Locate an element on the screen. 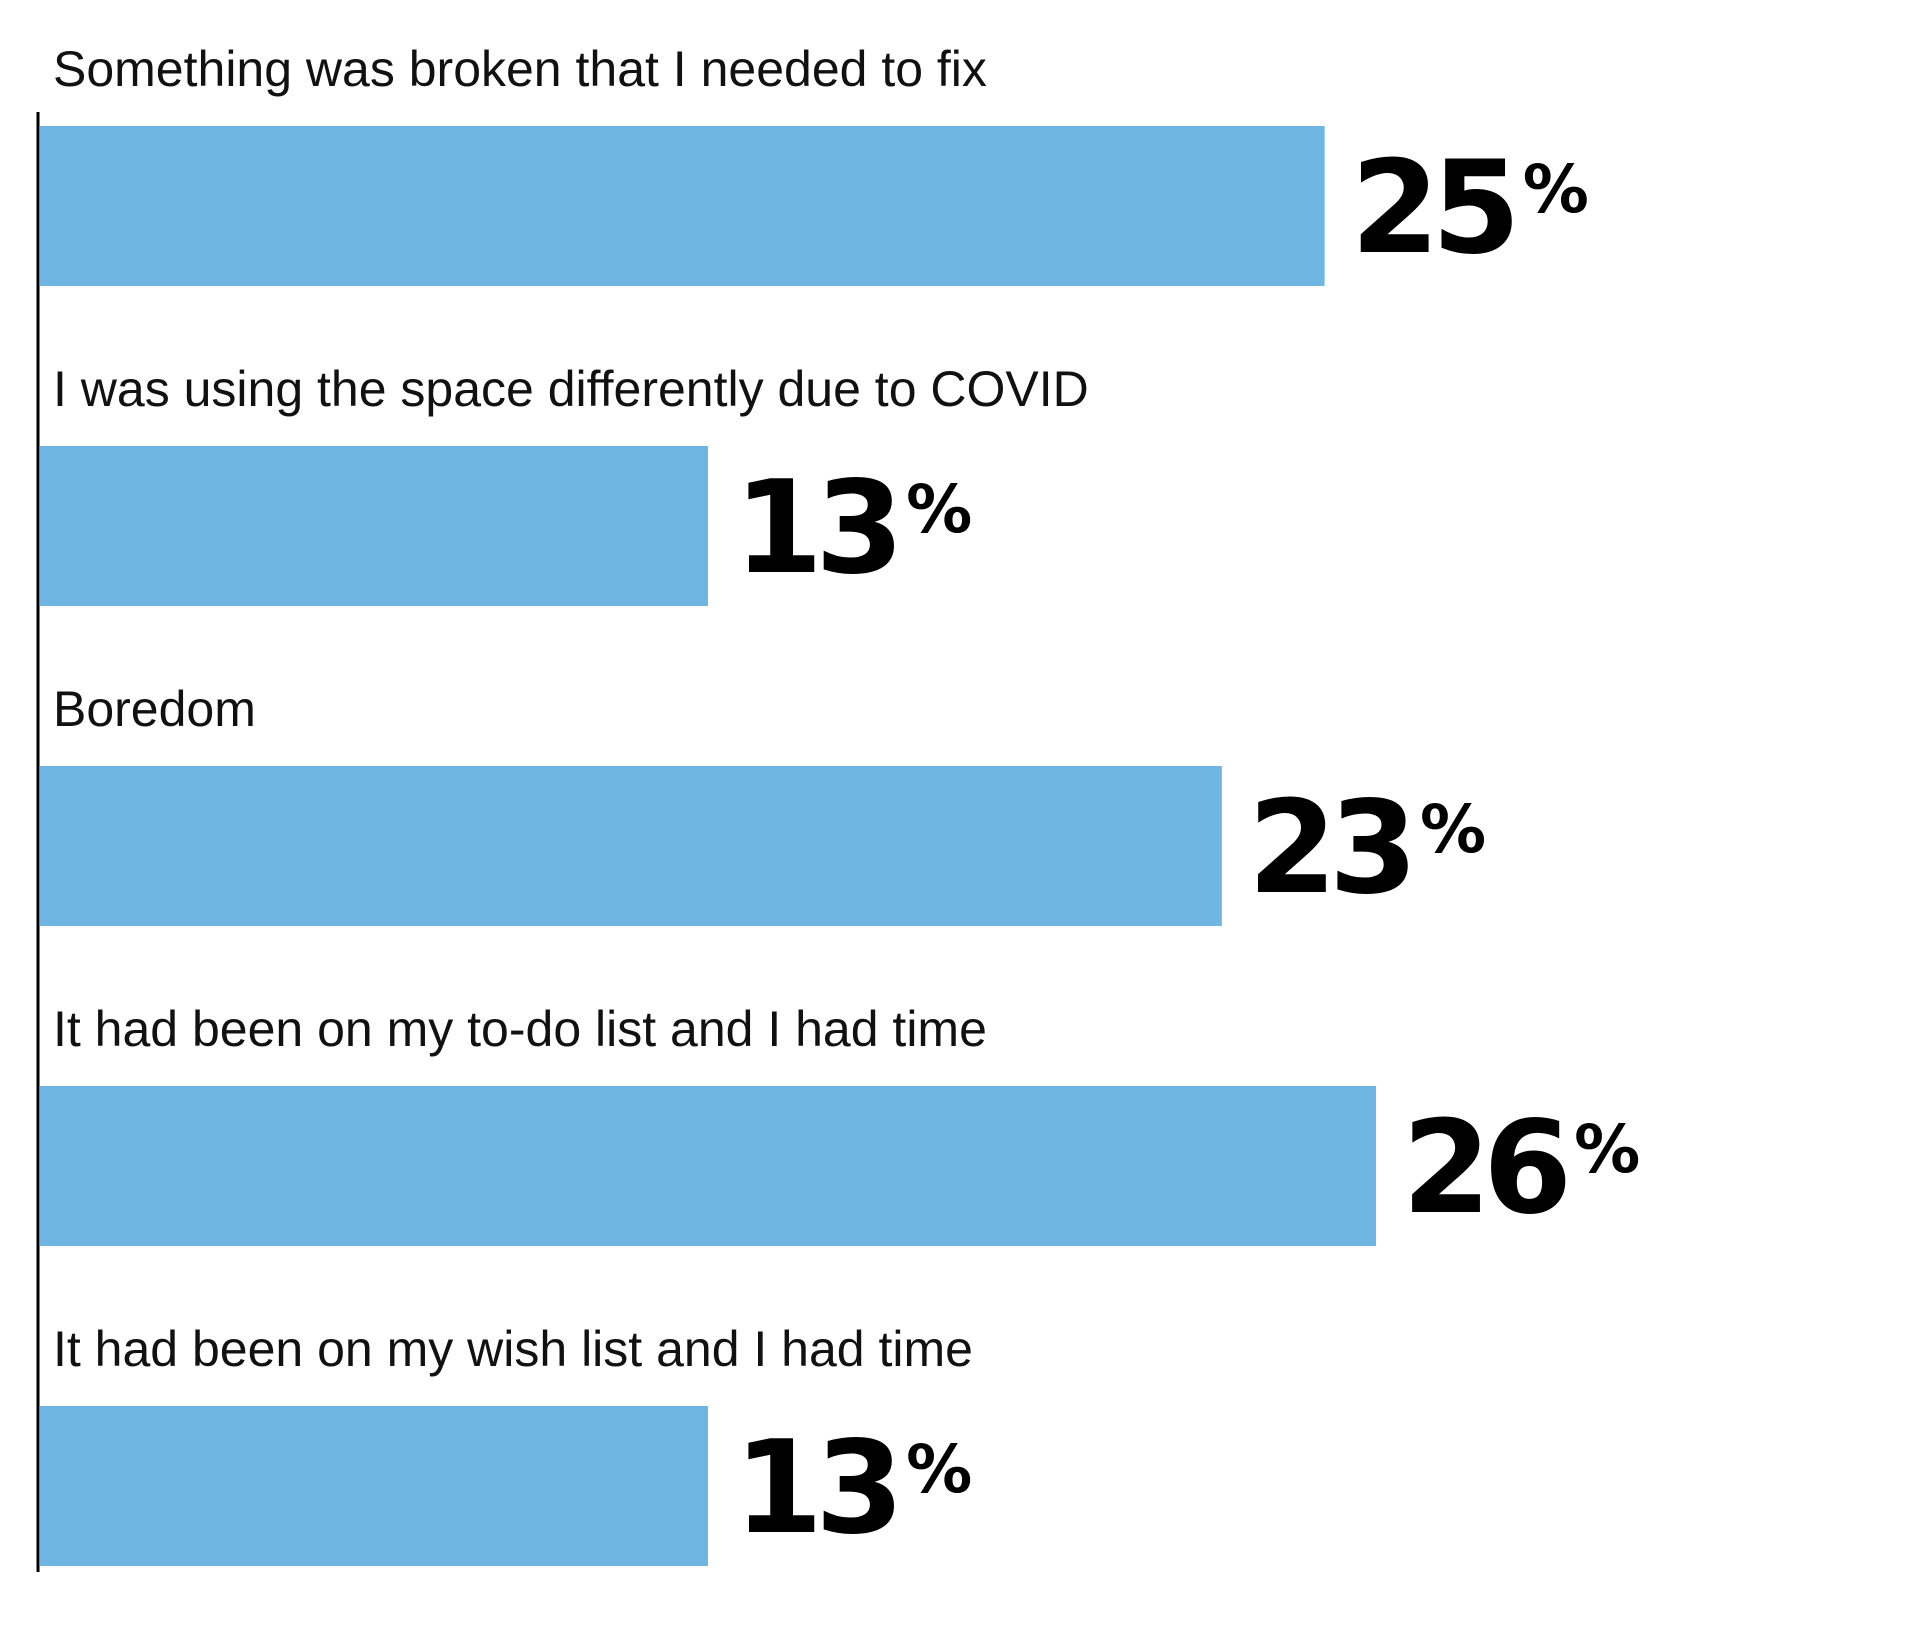  value-number: 25 is located at coordinates (1432, 208).